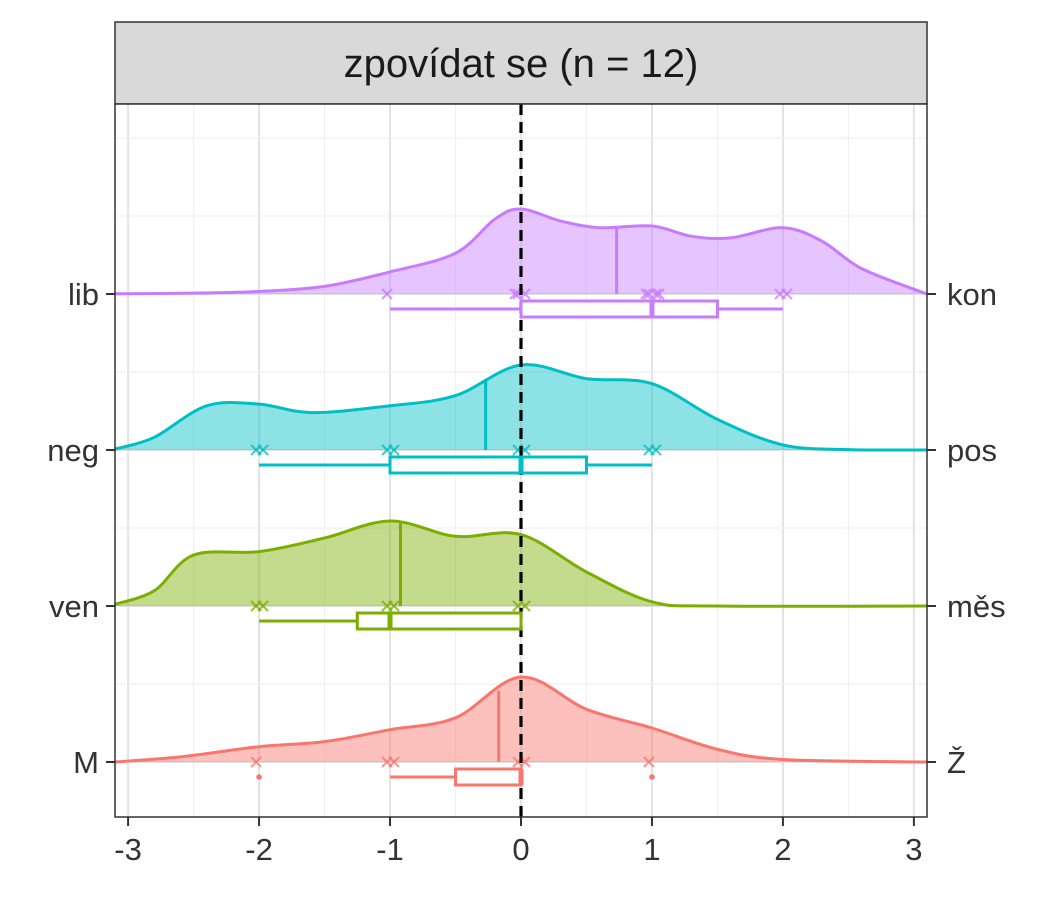  What do you see at coordinates (520, 849) in the screenshot?
I see `x-tick-label: 0` at bounding box center [520, 849].